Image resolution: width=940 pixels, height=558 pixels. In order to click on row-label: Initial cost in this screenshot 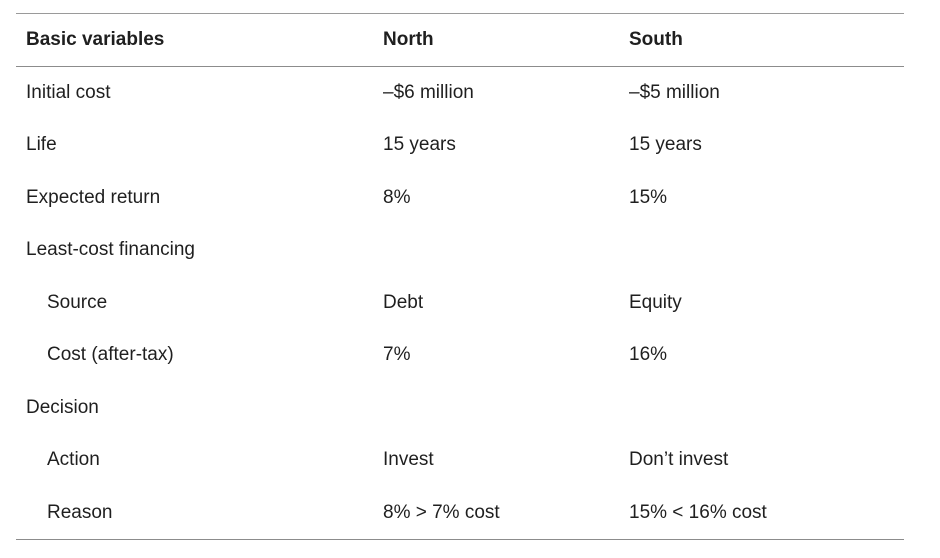, I will do `click(68, 92)`.